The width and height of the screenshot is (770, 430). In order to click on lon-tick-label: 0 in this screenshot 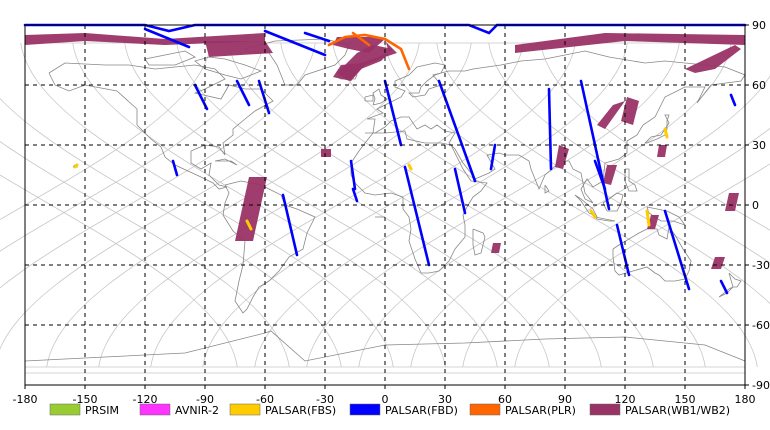, I will do `click(385, 399)`.